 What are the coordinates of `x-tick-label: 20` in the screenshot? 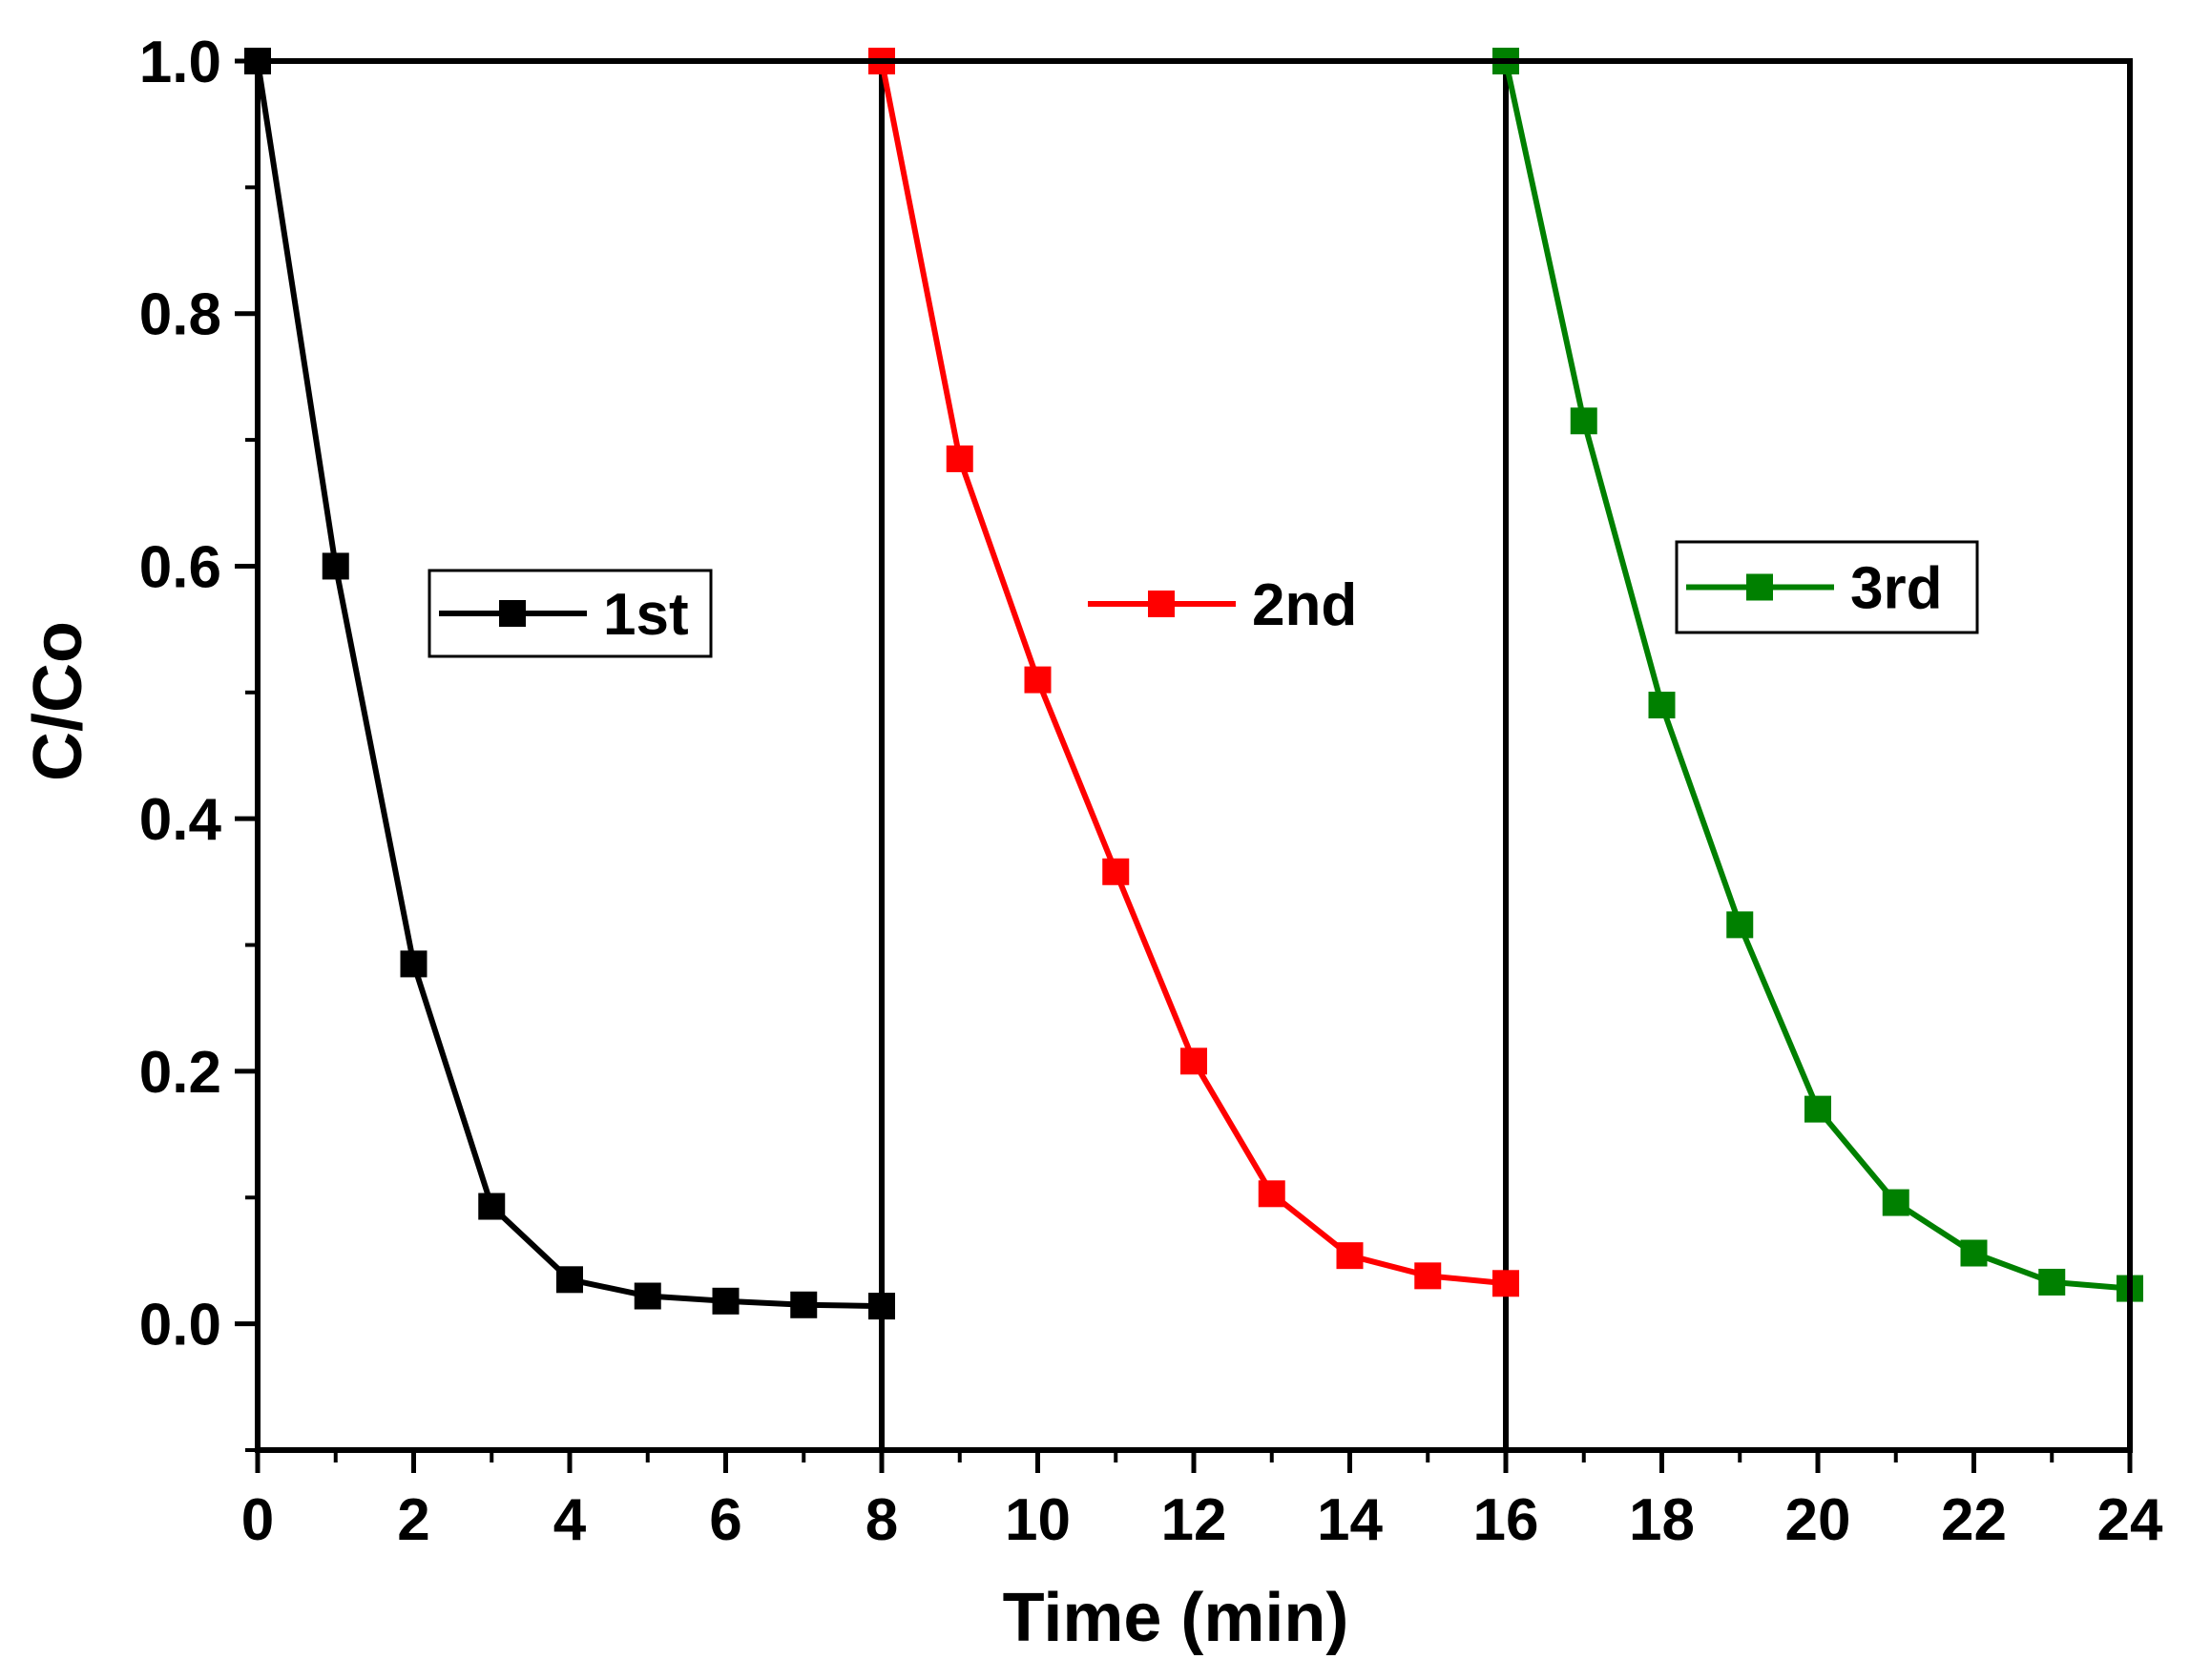 It's located at (1818, 1520).